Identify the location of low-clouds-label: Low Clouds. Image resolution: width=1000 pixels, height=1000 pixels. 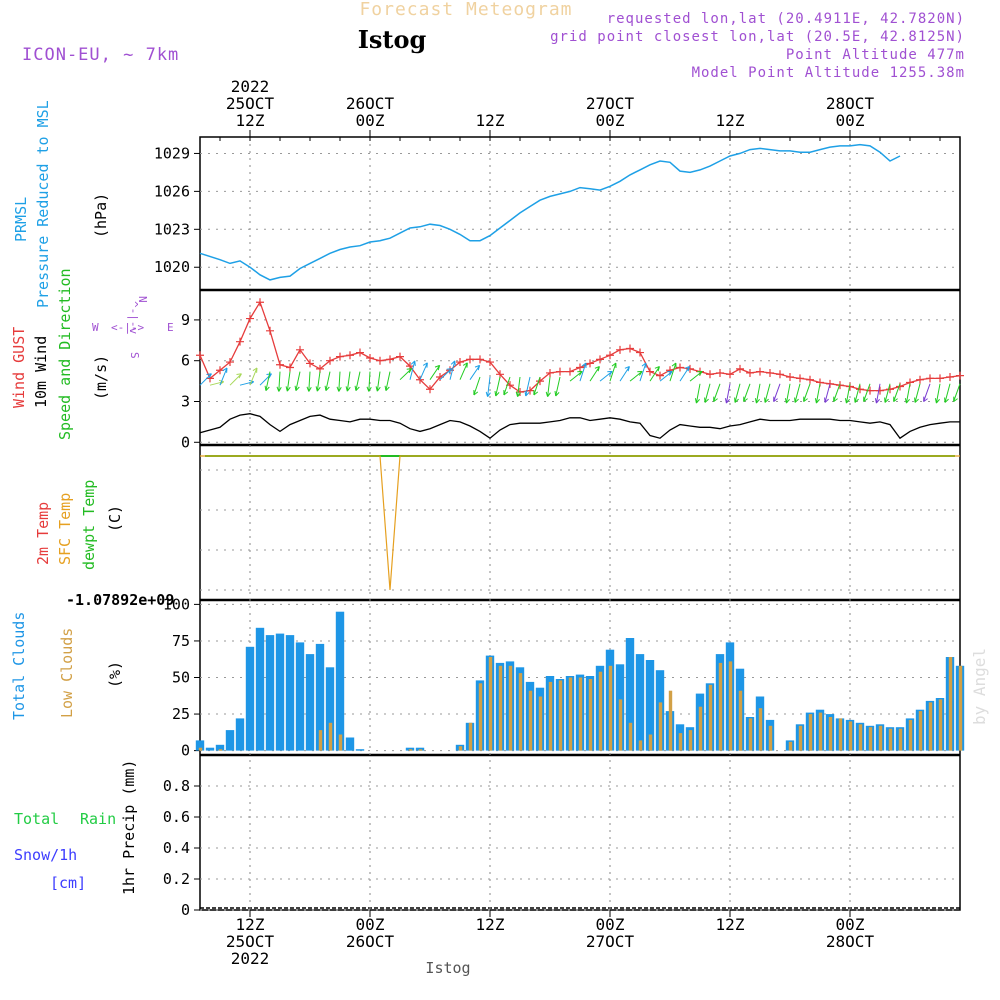
(67, 673).